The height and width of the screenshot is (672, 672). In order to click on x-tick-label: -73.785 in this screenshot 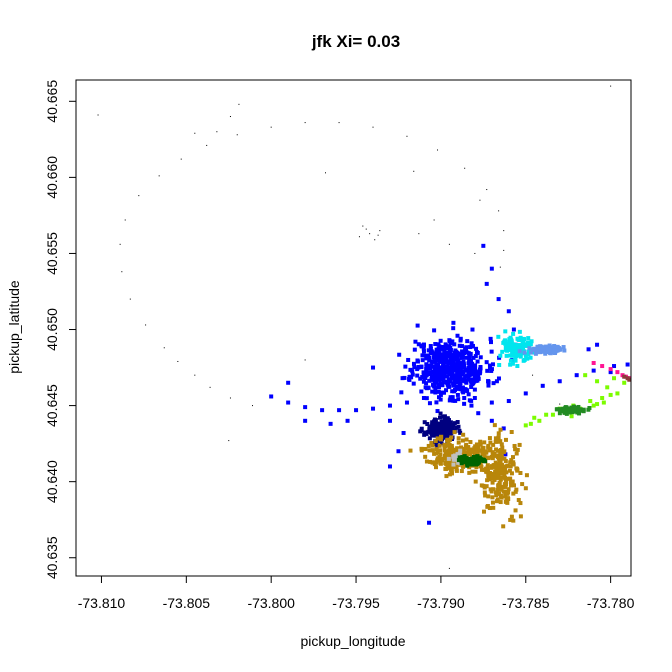, I will do `click(526, 603)`.